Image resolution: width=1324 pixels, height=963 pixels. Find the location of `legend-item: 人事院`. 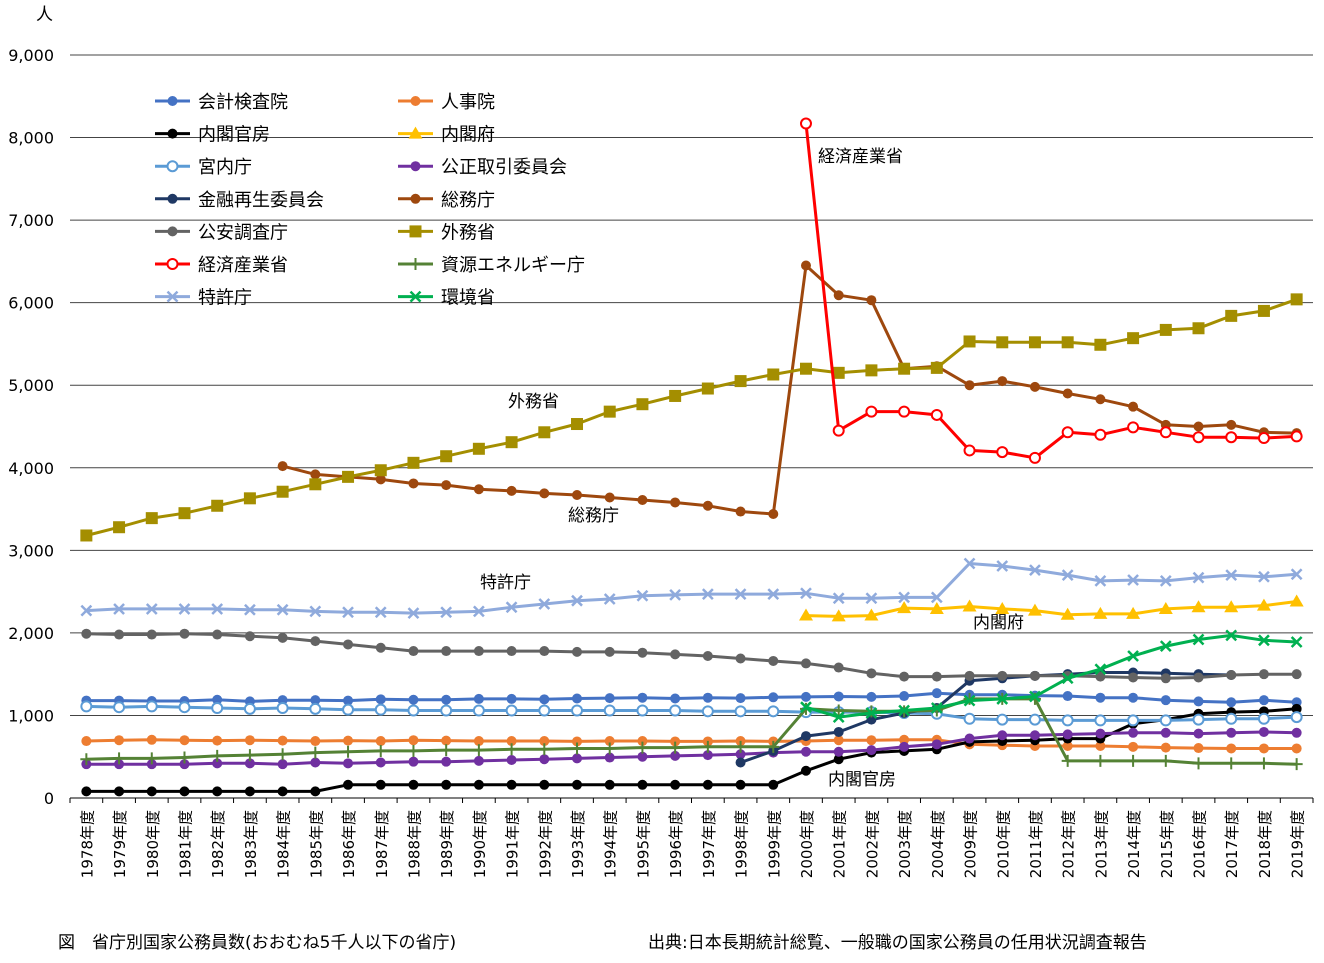

legend-item: 人事院 is located at coordinates (446, 102).